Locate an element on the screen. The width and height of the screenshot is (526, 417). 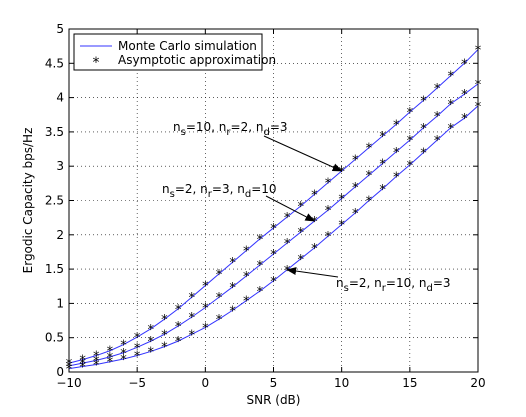
annotation-label-2: ns=2, nr=3, nd=10 is located at coordinates (219, 191).